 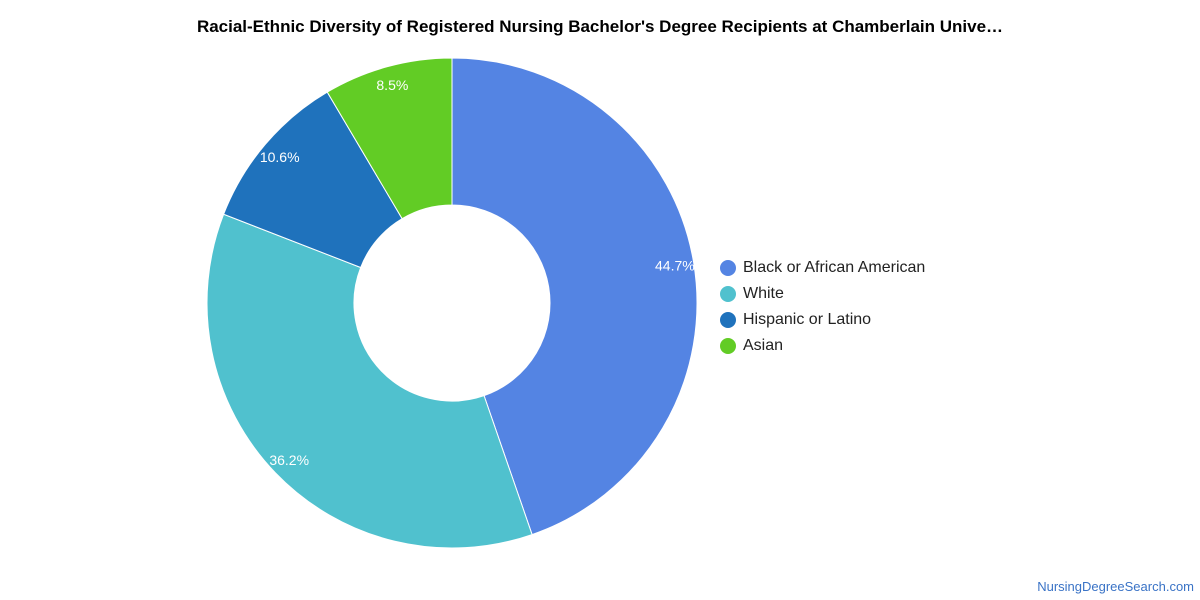 I want to click on slice-label-white: 36.2%, so click(x=289, y=460).